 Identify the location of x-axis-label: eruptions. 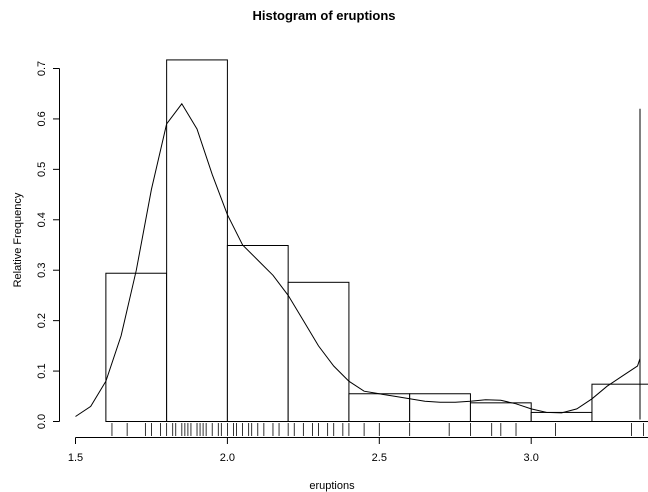
(332, 486).